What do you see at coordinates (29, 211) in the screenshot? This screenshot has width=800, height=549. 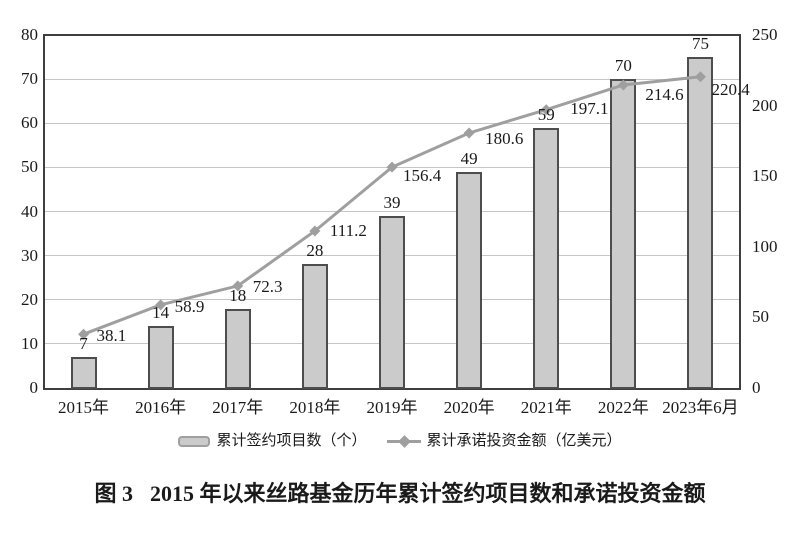 I see `left-axis-tick-label: 40` at bounding box center [29, 211].